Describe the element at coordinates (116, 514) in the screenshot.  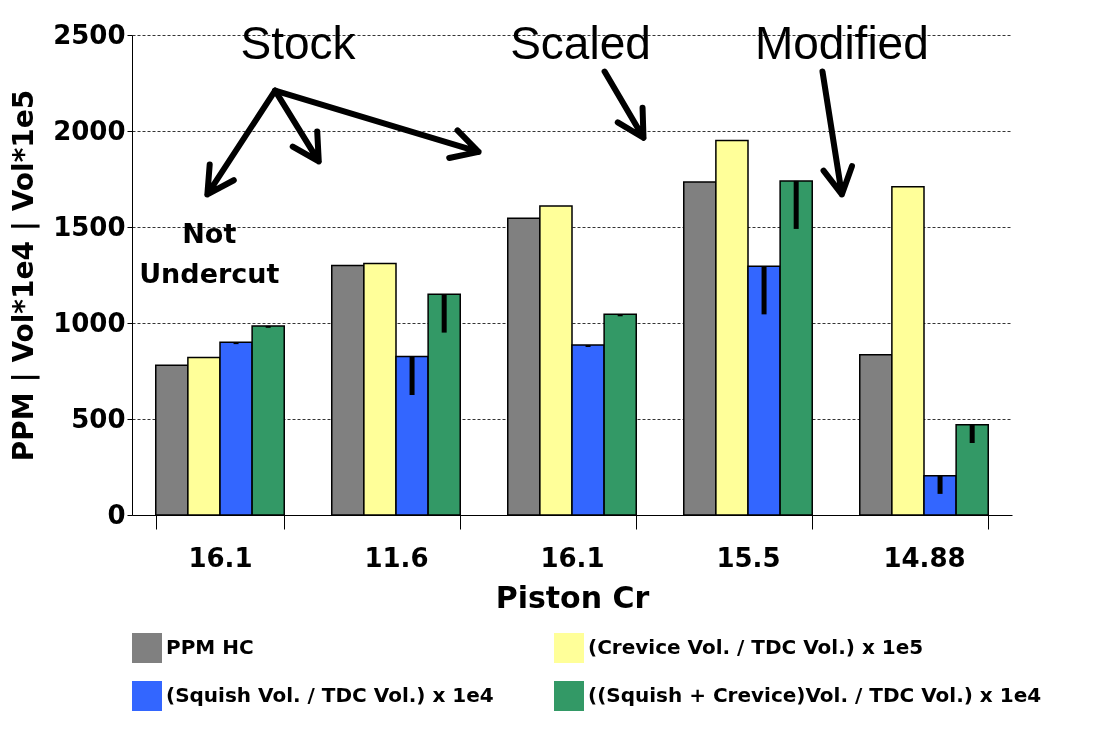
I see `y-tick-label: 0` at that location.